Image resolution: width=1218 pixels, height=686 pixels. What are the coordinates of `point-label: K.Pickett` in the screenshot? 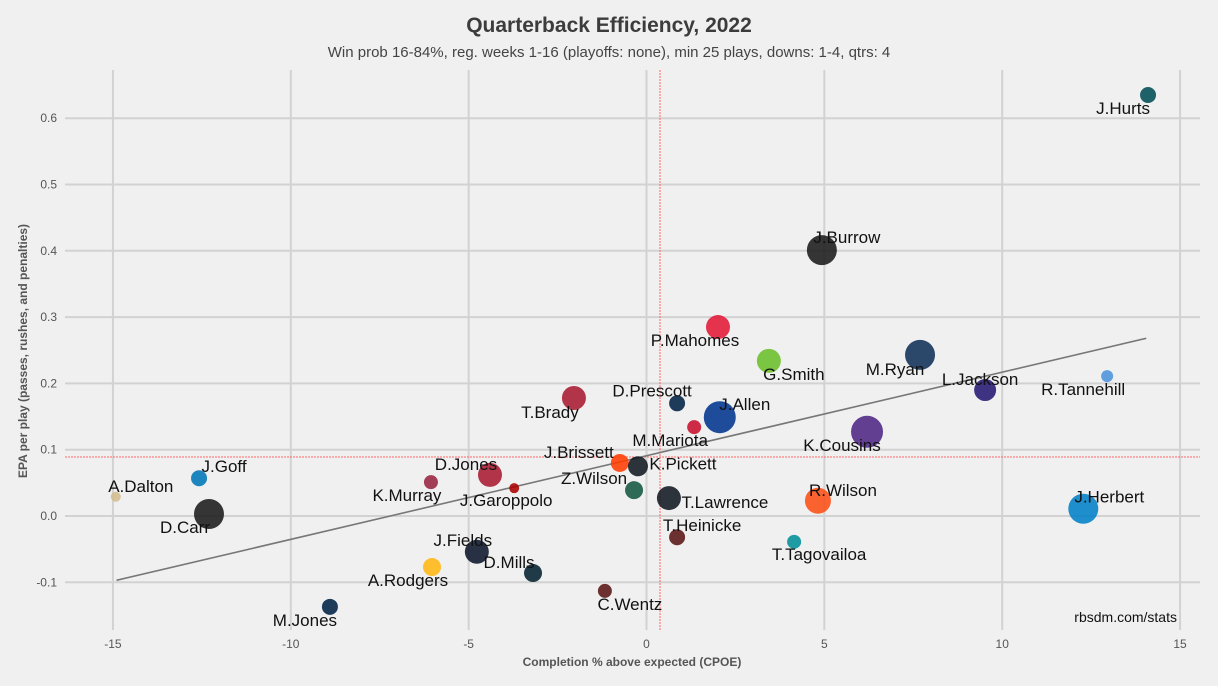 It's located at (682, 463).